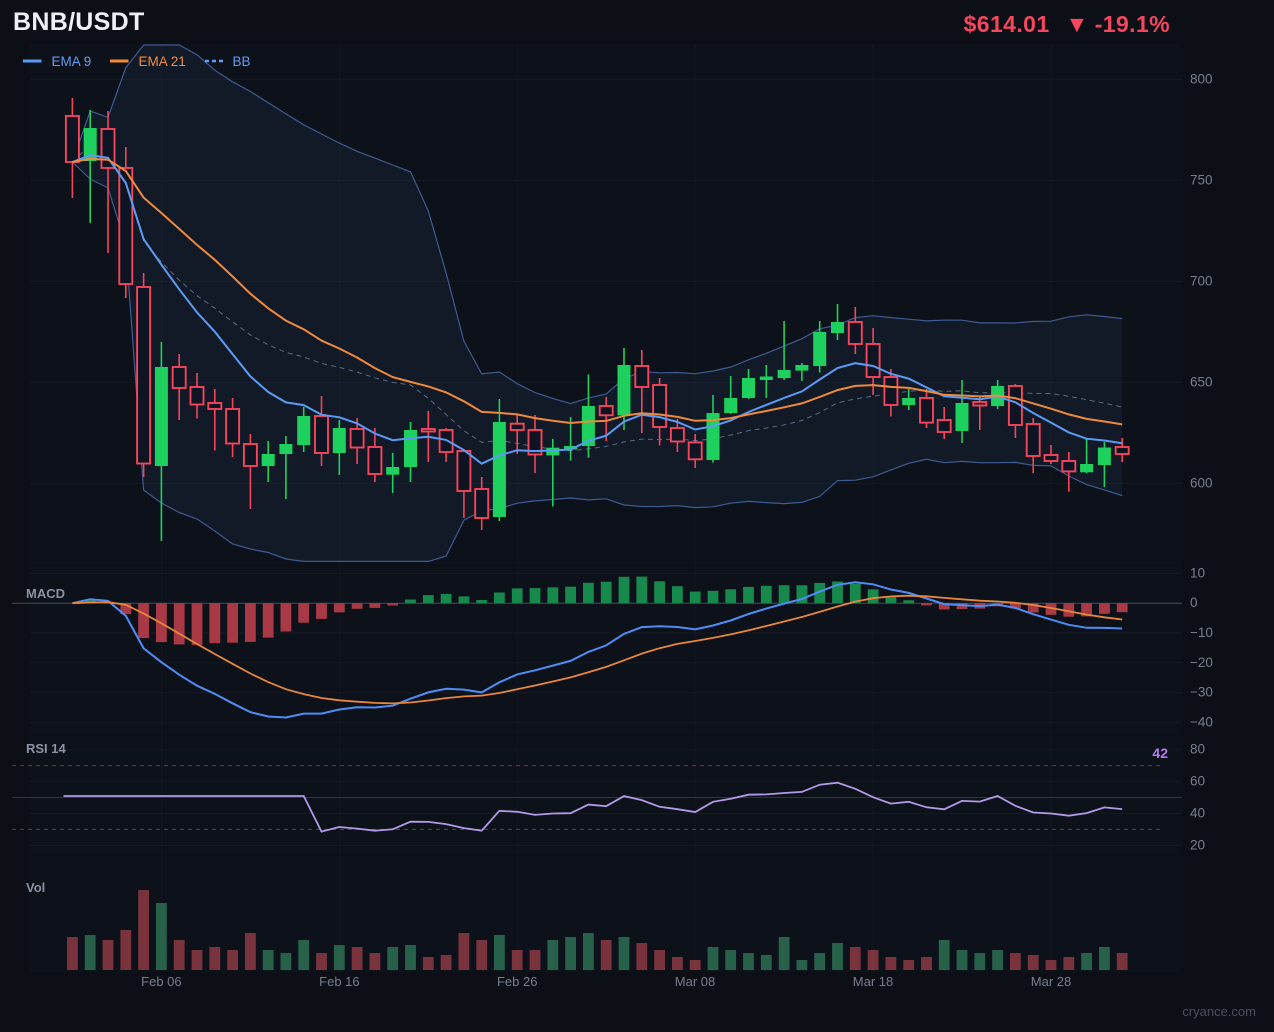  Describe the element at coordinates (1219, 1011) in the screenshot. I see `svg-text: cryance.com` at that location.